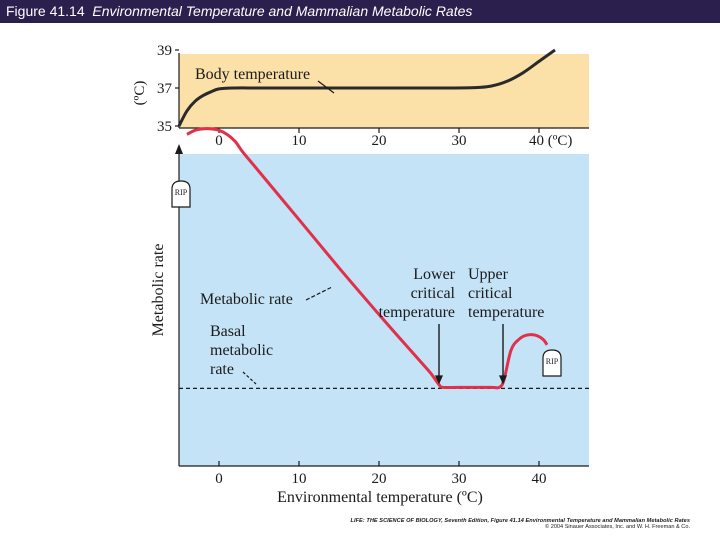 The image size is (720, 540). I want to click on body-temperature-label: Body temperature, so click(252, 74).